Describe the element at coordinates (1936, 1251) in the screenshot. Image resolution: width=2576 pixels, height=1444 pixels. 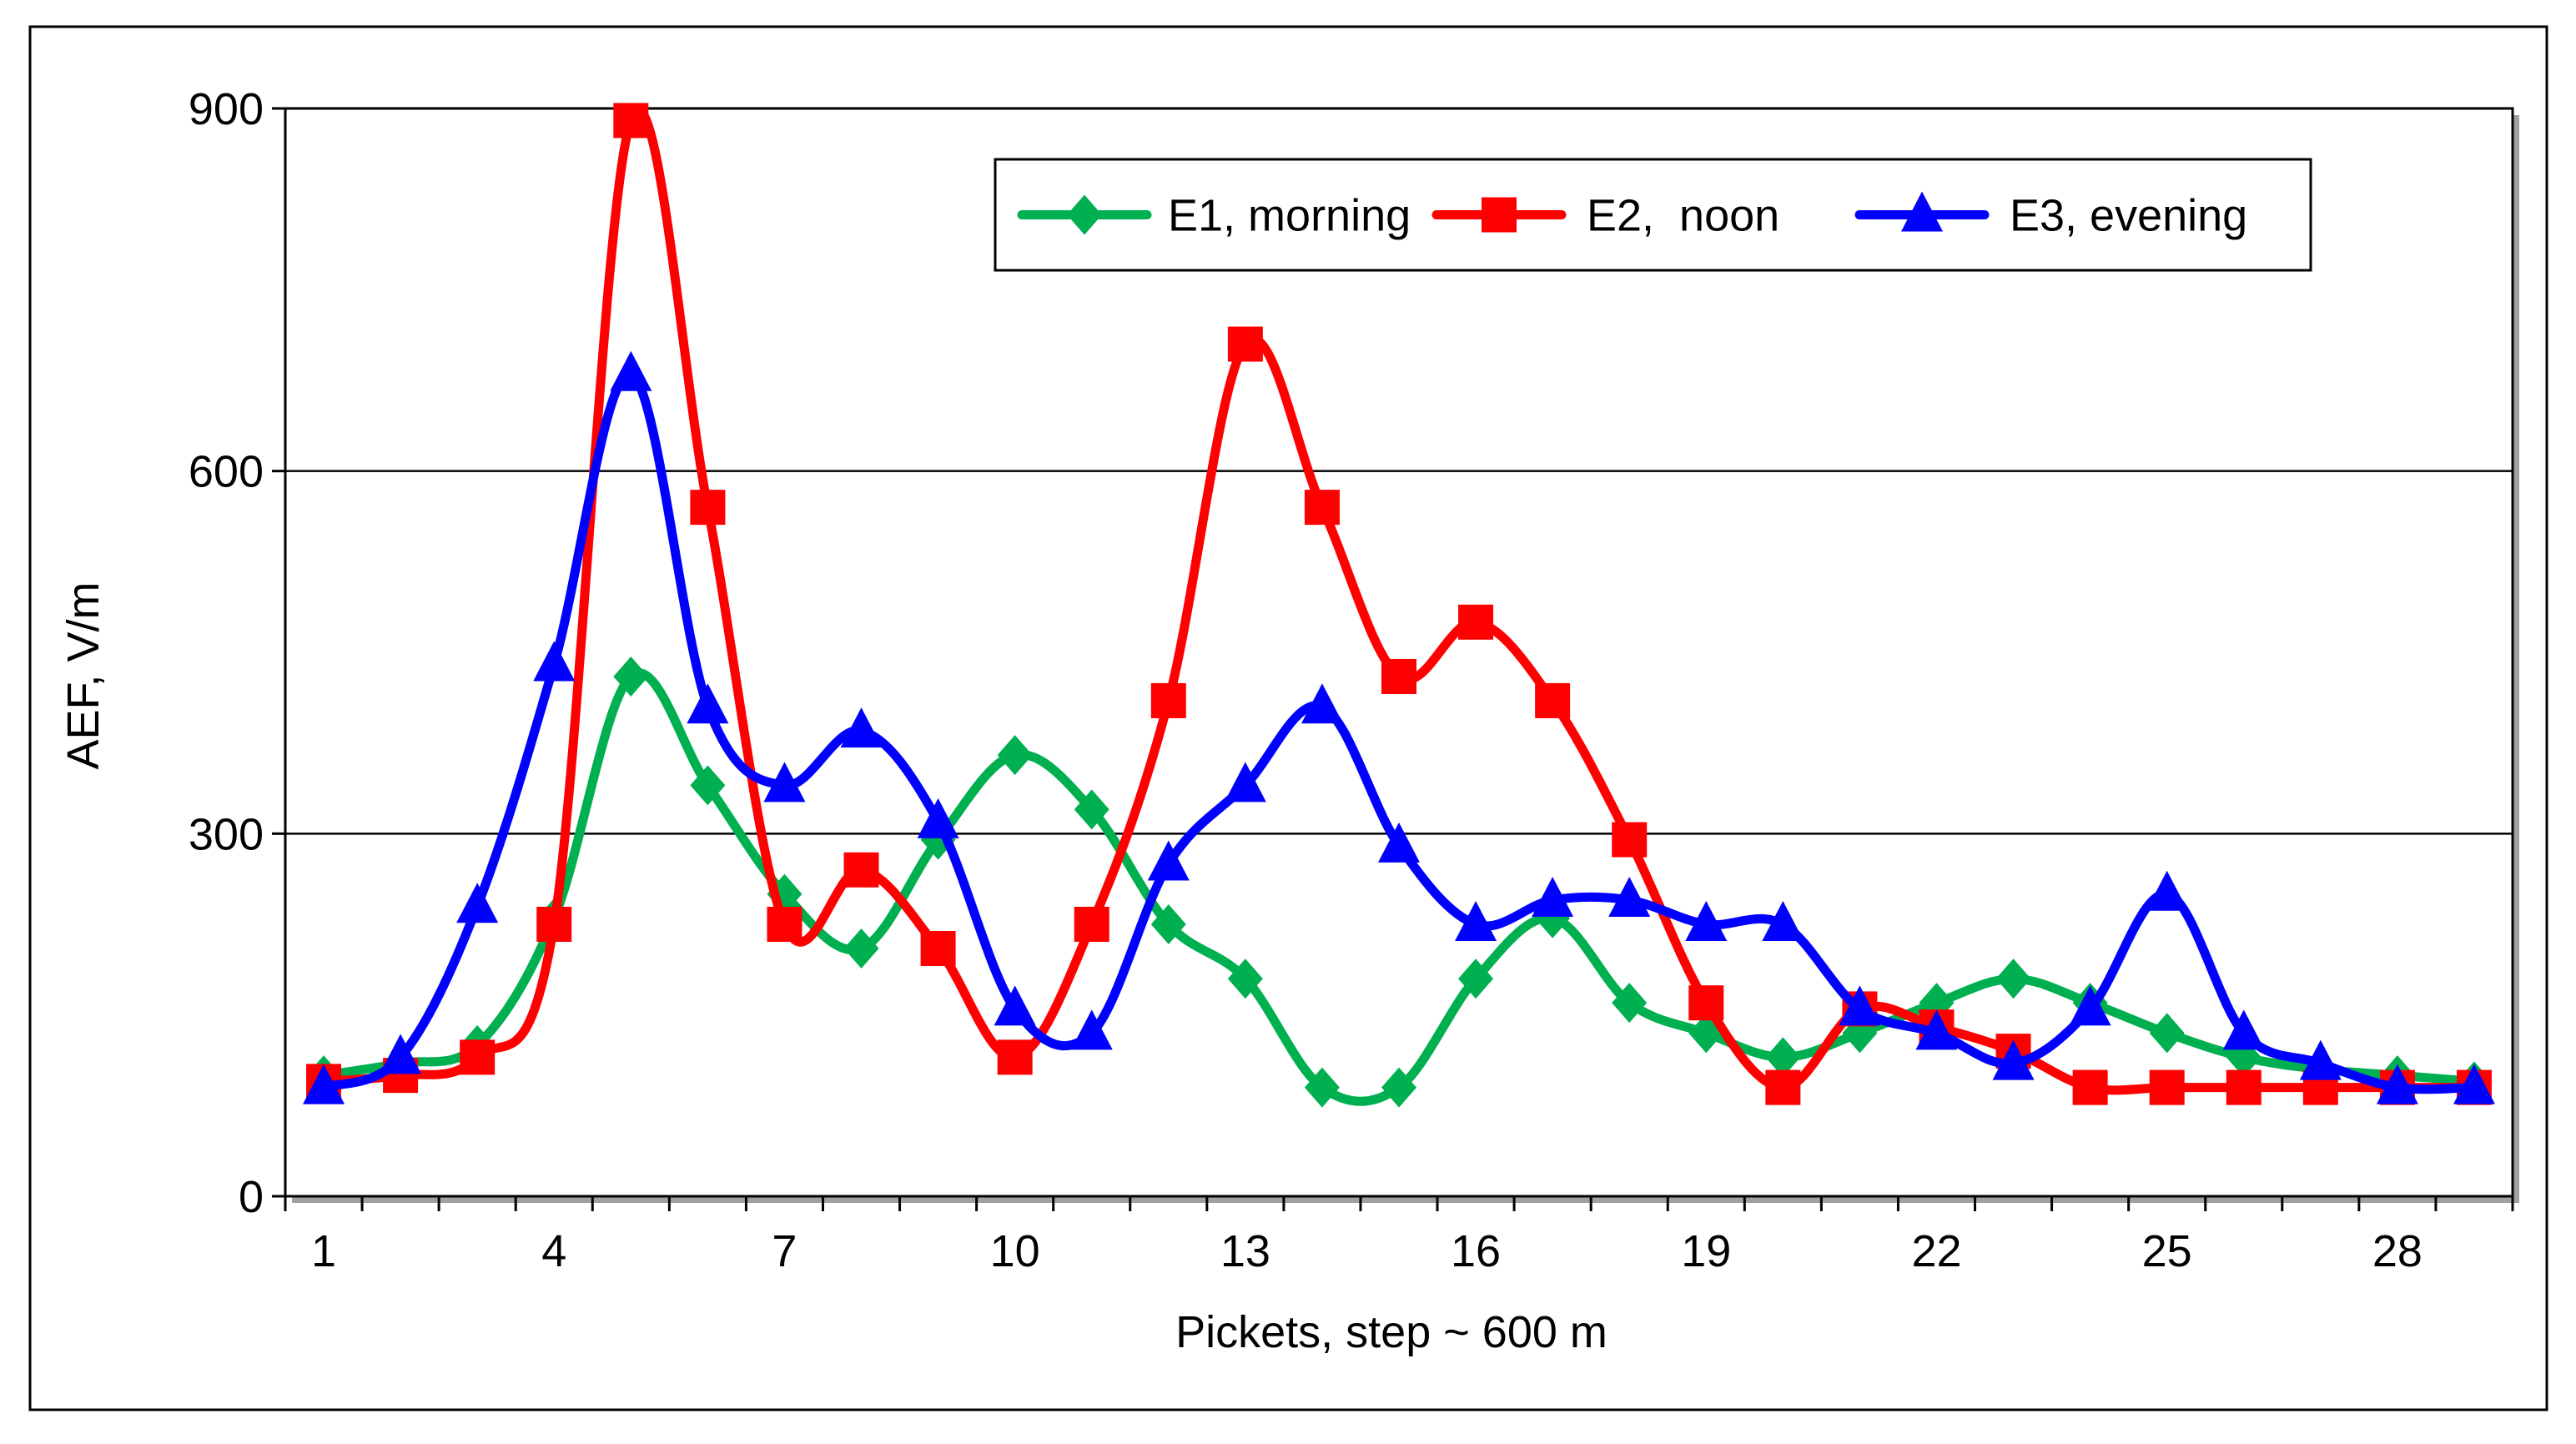
I see `x-tick-label: 22` at that location.